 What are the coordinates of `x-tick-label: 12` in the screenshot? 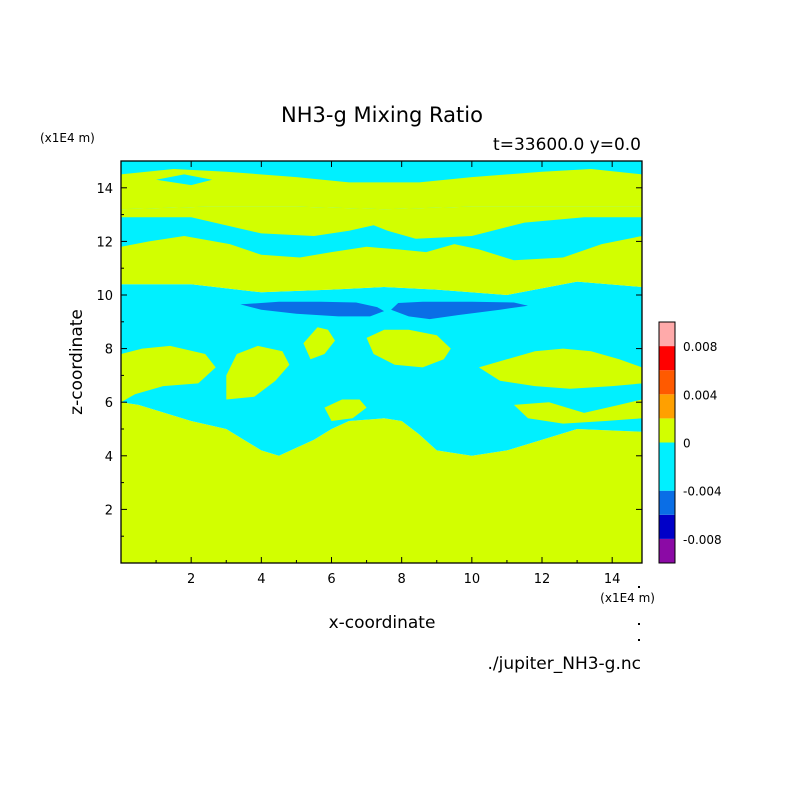 It's located at (542, 579).